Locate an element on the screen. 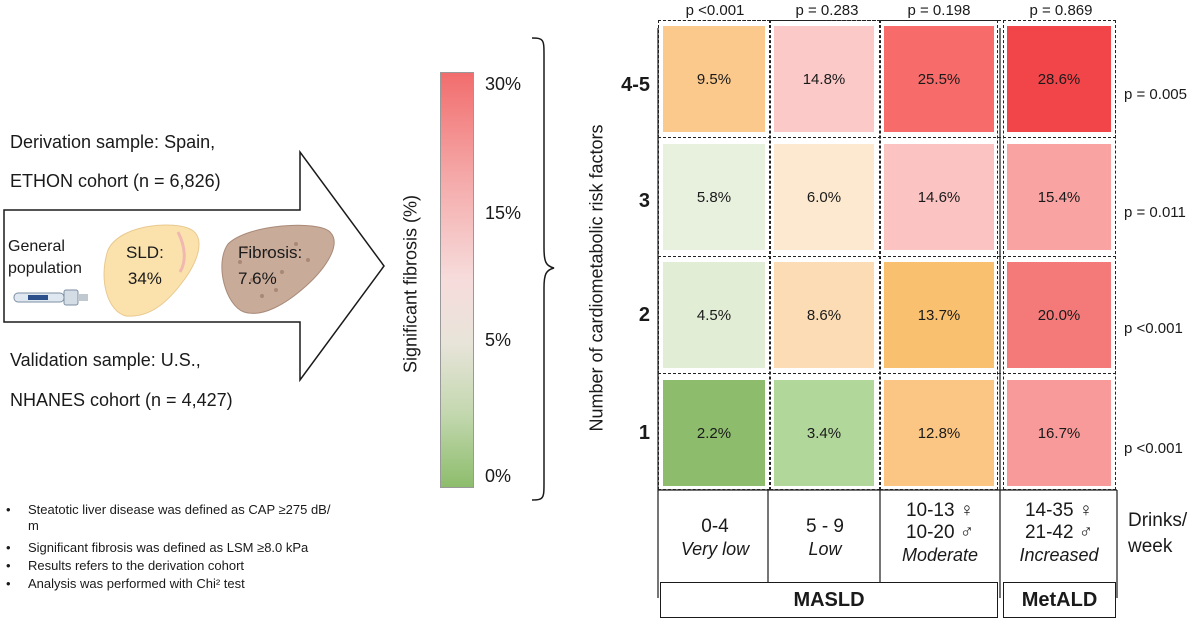 The image size is (1200, 624). sld-label: SLD: 34% is located at coordinates (145, 265).